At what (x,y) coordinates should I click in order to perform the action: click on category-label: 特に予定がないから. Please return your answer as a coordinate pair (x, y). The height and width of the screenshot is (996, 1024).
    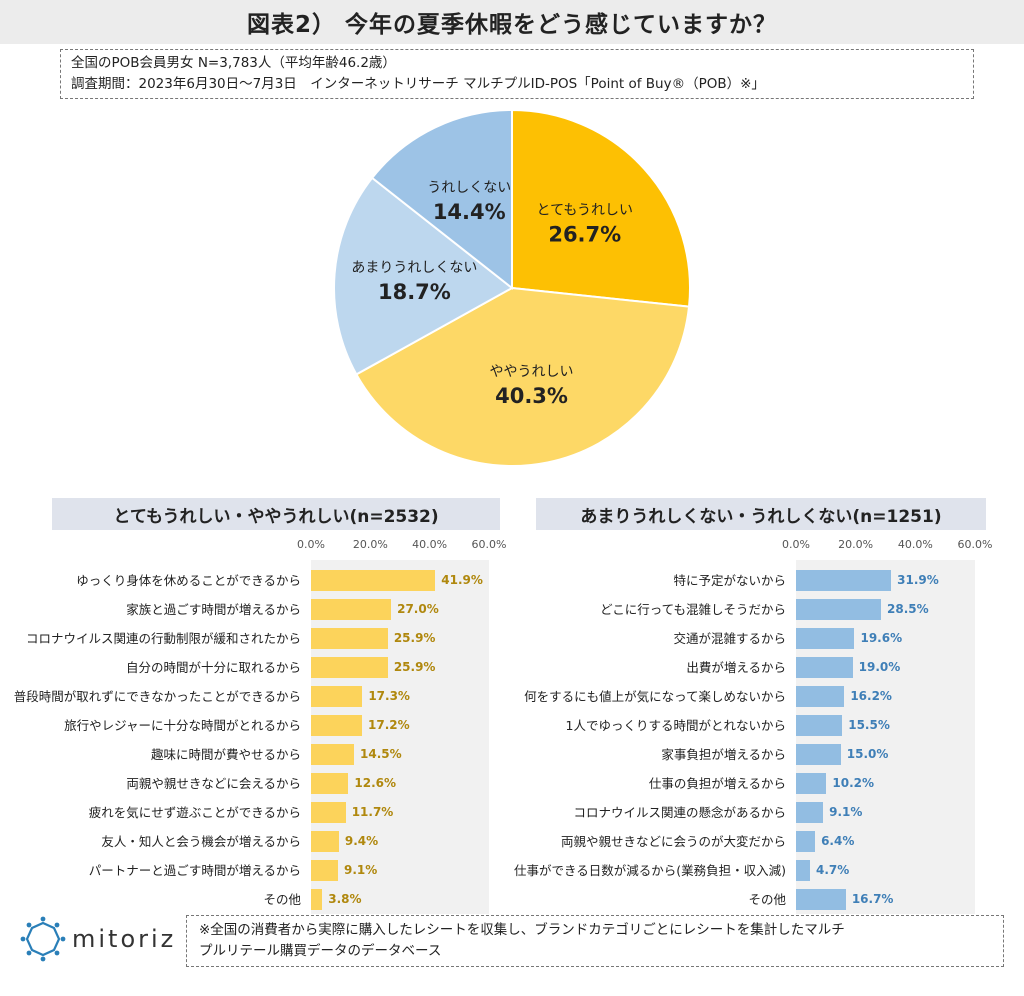
    Looking at the image, I should click on (729, 580).